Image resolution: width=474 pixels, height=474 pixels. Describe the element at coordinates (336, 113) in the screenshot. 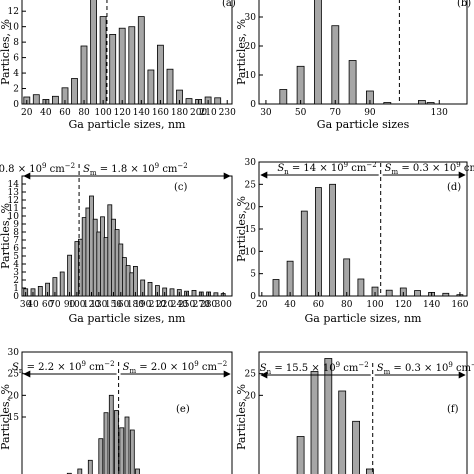

I see `x-tick-label: 70` at that location.